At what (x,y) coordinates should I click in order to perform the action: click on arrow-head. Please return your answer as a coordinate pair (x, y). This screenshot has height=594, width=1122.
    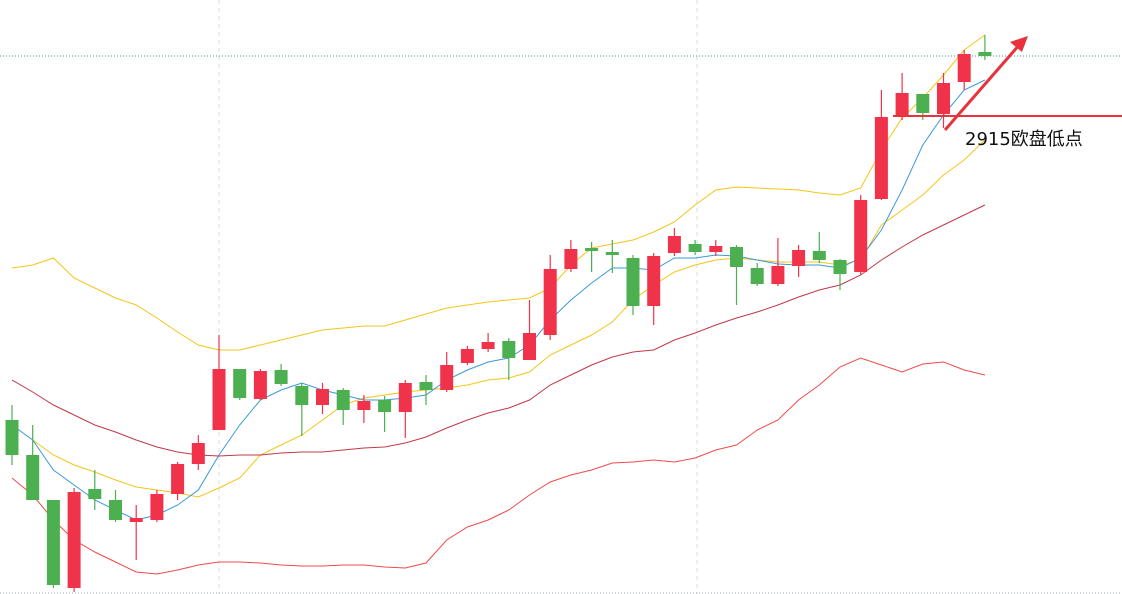
    Looking at the image, I should click on (1019, 44).